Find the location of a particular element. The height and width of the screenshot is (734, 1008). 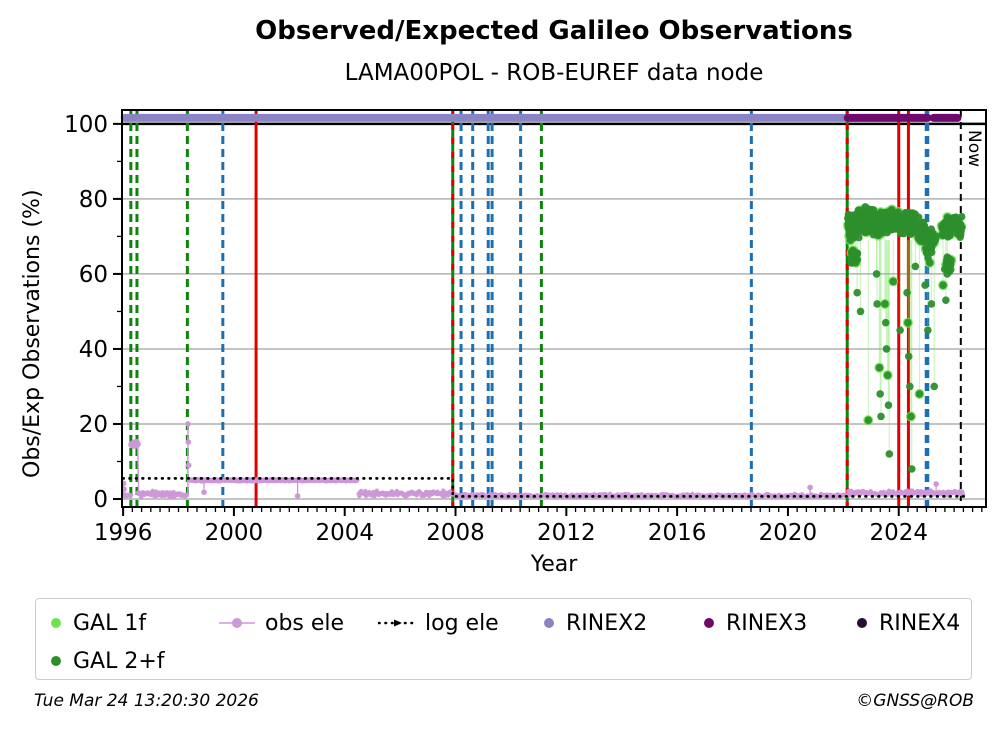

svg-text: 60 is located at coordinates (93, 275).